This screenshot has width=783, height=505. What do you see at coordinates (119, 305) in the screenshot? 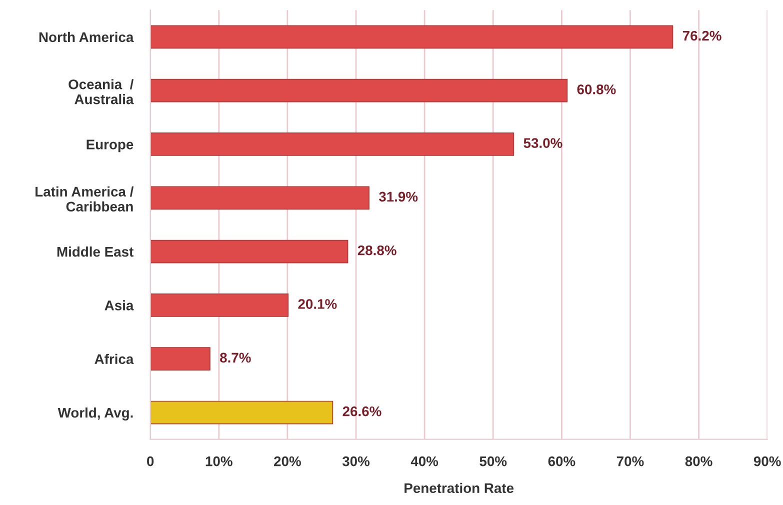
I see `y-tick-label: Asia` at bounding box center [119, 305].